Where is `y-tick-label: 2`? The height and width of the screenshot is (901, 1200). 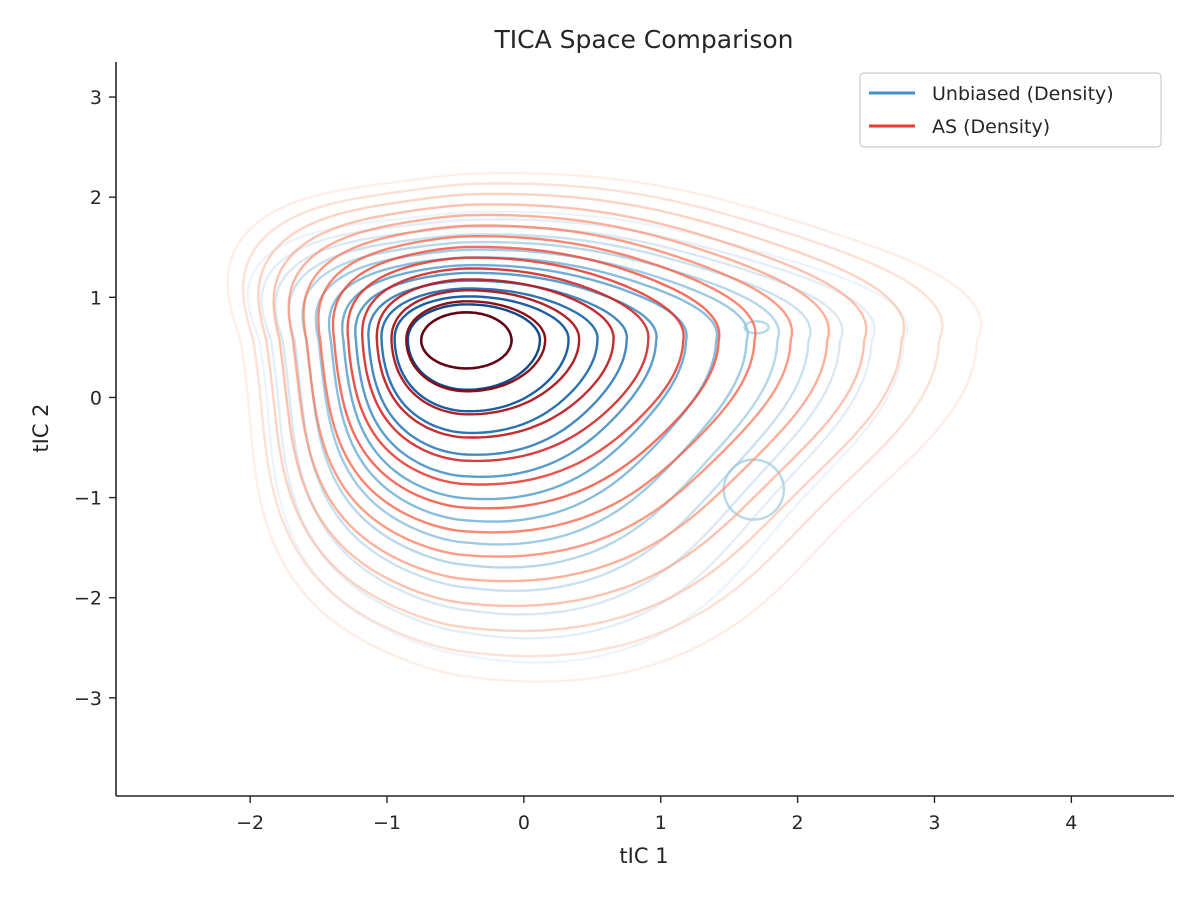 y-tick-label: 2 is located at coordinates (96, 198).